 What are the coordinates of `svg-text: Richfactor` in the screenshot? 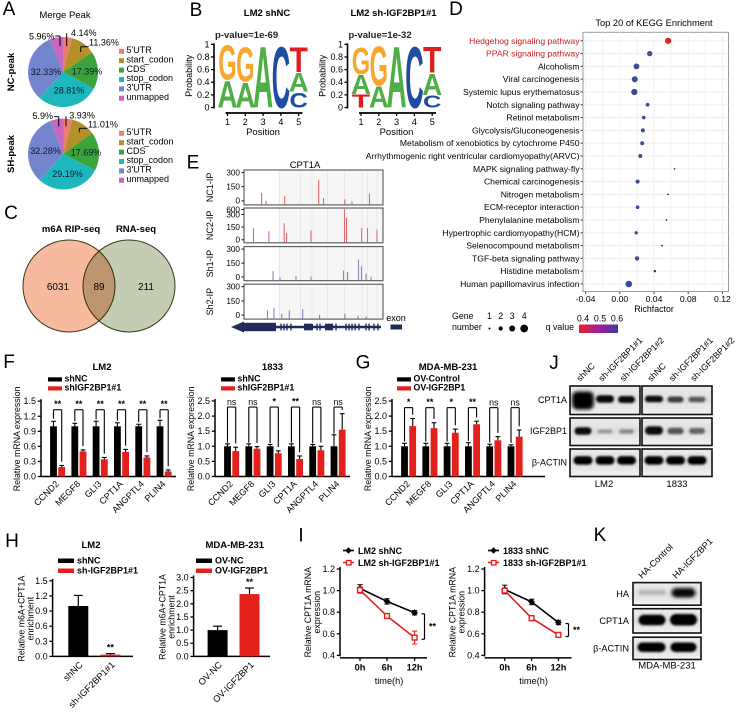 It's located at (654, 309).